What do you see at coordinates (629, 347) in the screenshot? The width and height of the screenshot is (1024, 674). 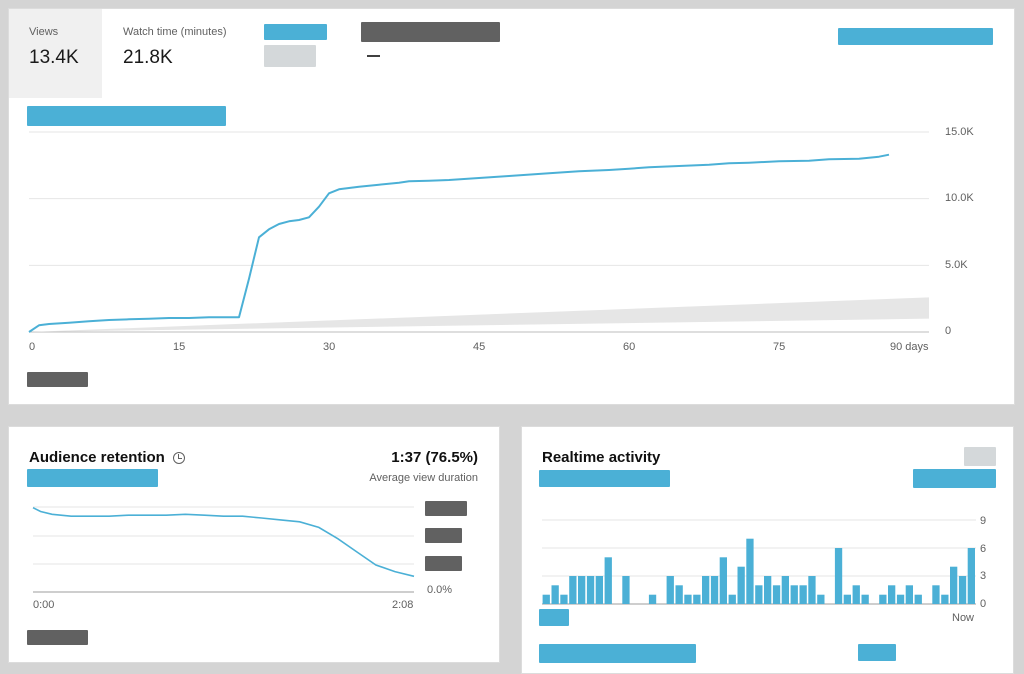 I see `x-tick-60: 60` at bounding box center [629, 347].